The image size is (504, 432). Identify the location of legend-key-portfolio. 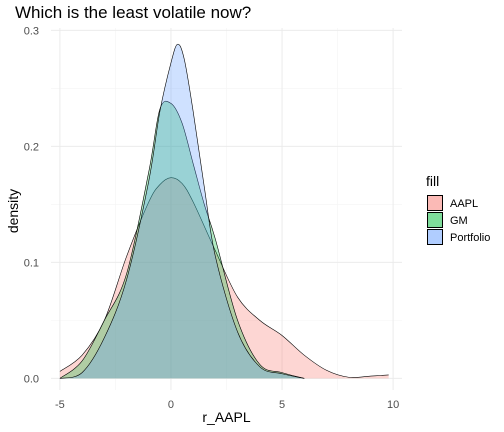
(435, 237).